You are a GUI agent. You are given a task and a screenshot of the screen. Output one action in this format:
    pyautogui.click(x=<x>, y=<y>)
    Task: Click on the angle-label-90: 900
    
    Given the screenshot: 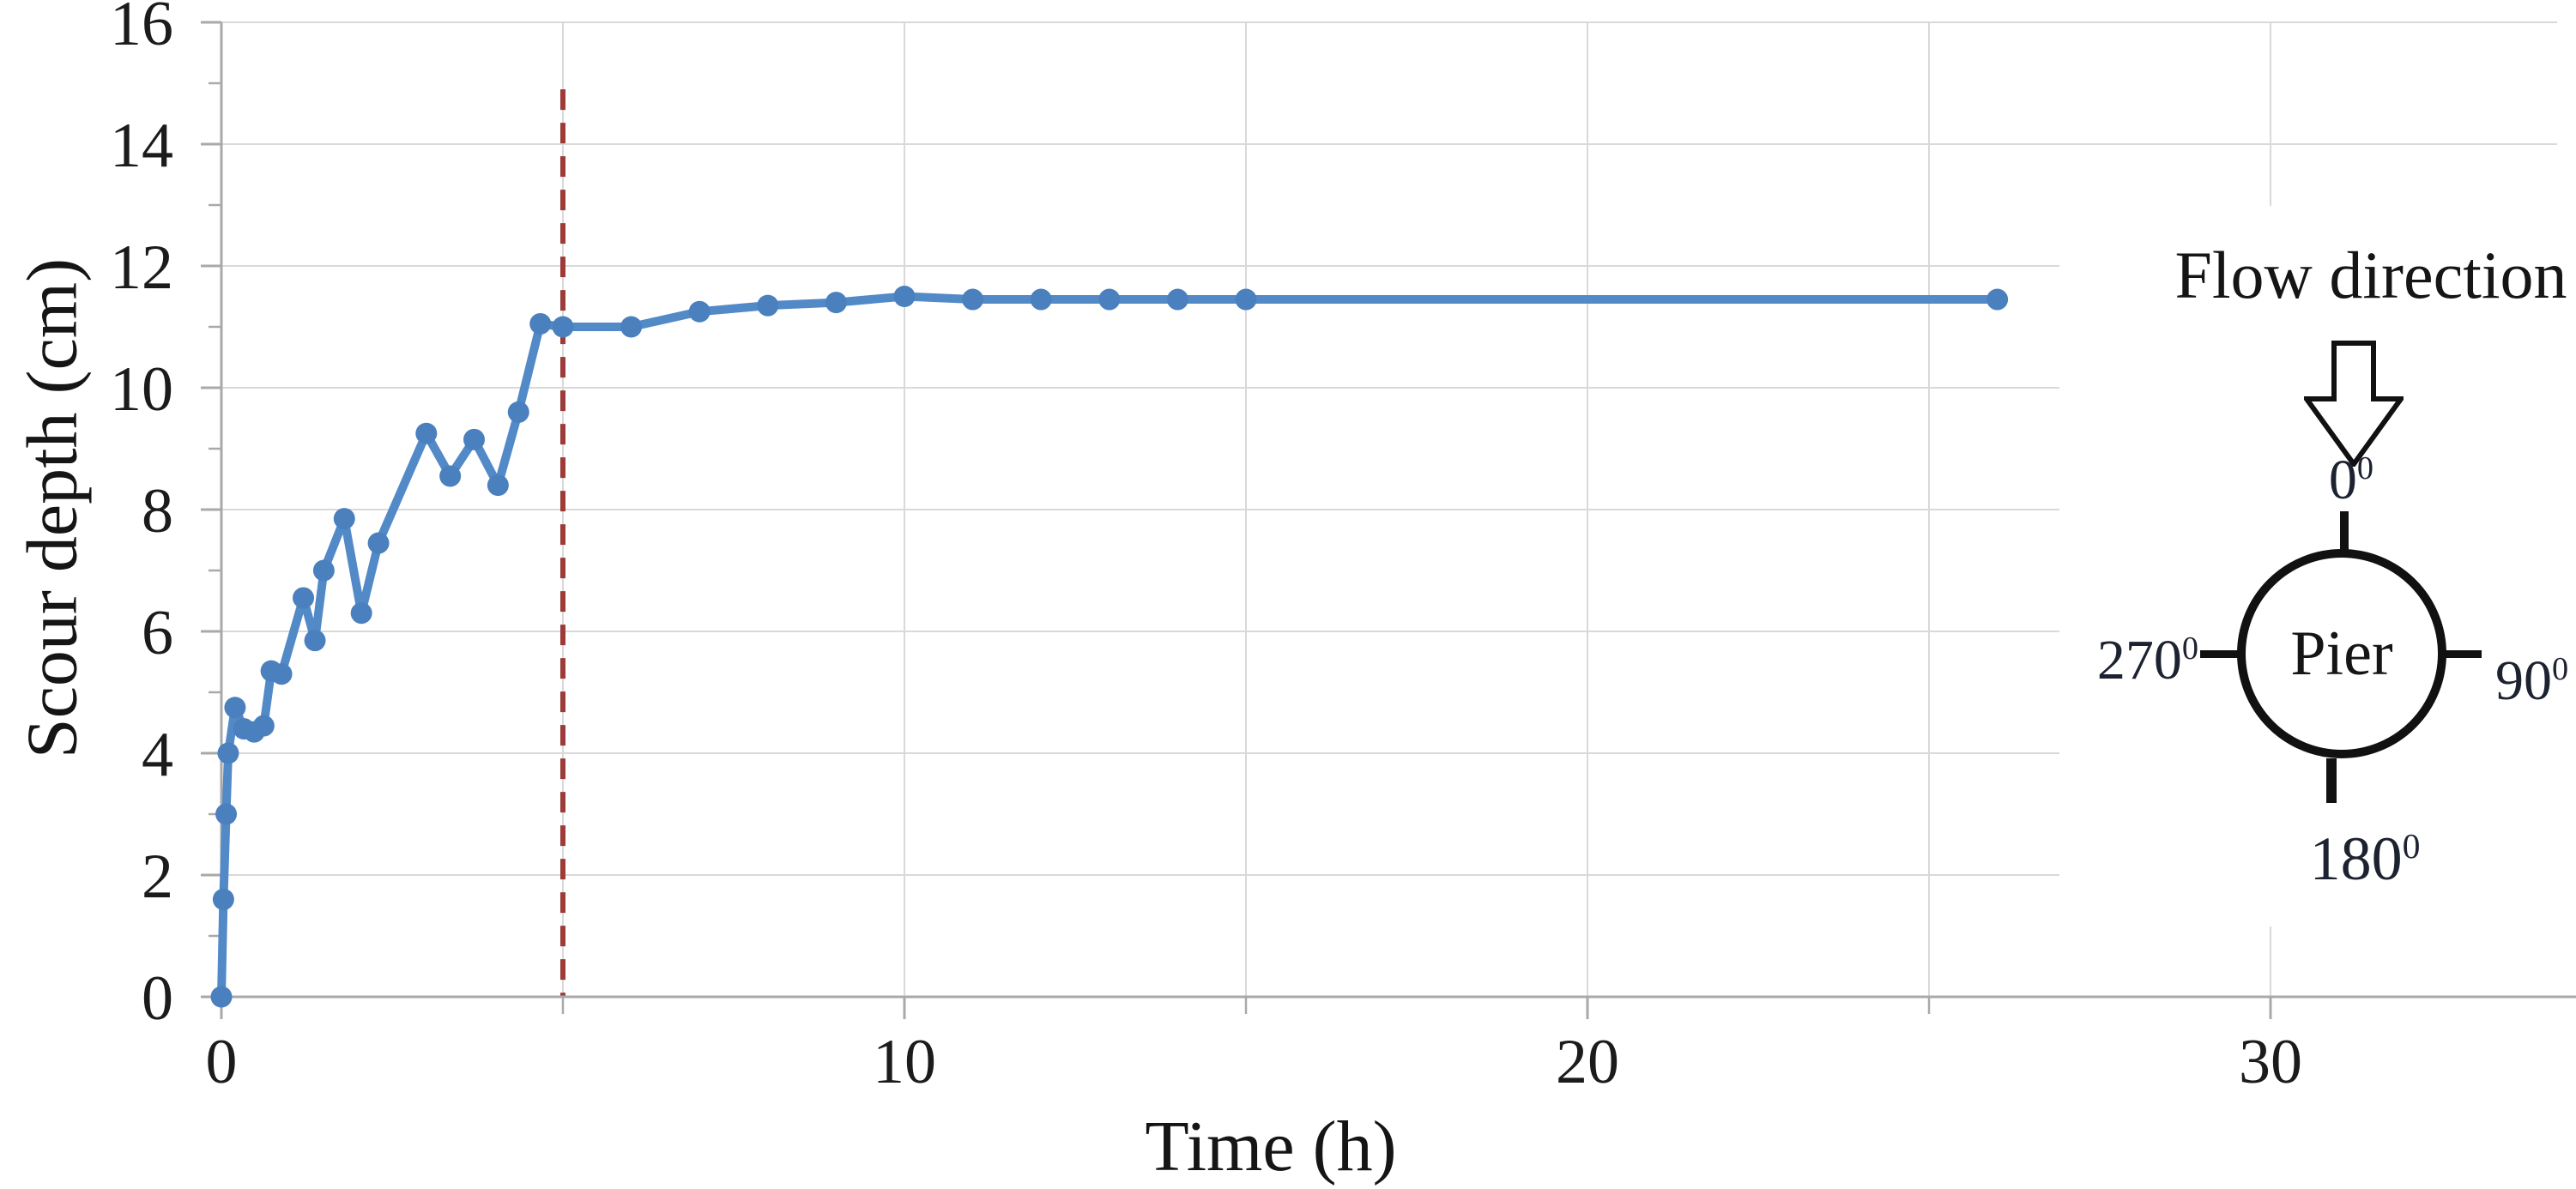 What is the action you would take?
    pyautogui.click(x=2532, y=680)
    